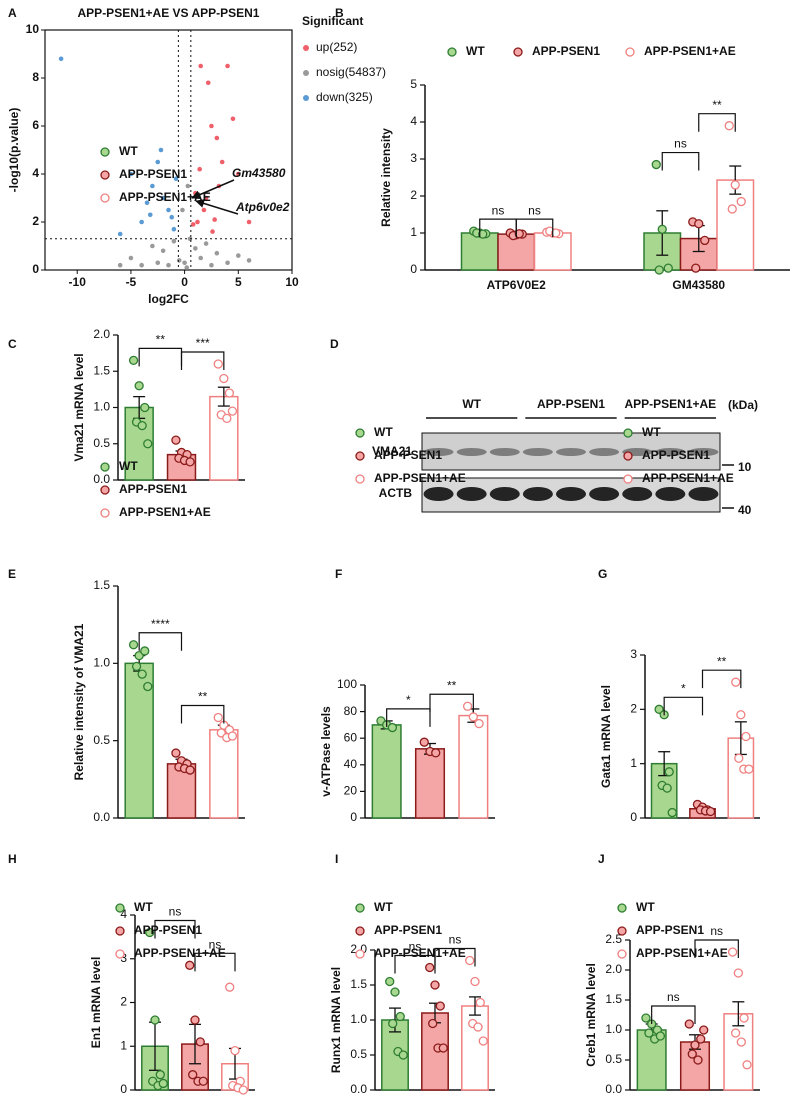 Image resolution: width=800 pixels, height=1098 pixels. What do you see at coordinates (358, 1054) in the screenshot?
I see `y-tick-label: 0.5` at bounding box center [358, 1054].